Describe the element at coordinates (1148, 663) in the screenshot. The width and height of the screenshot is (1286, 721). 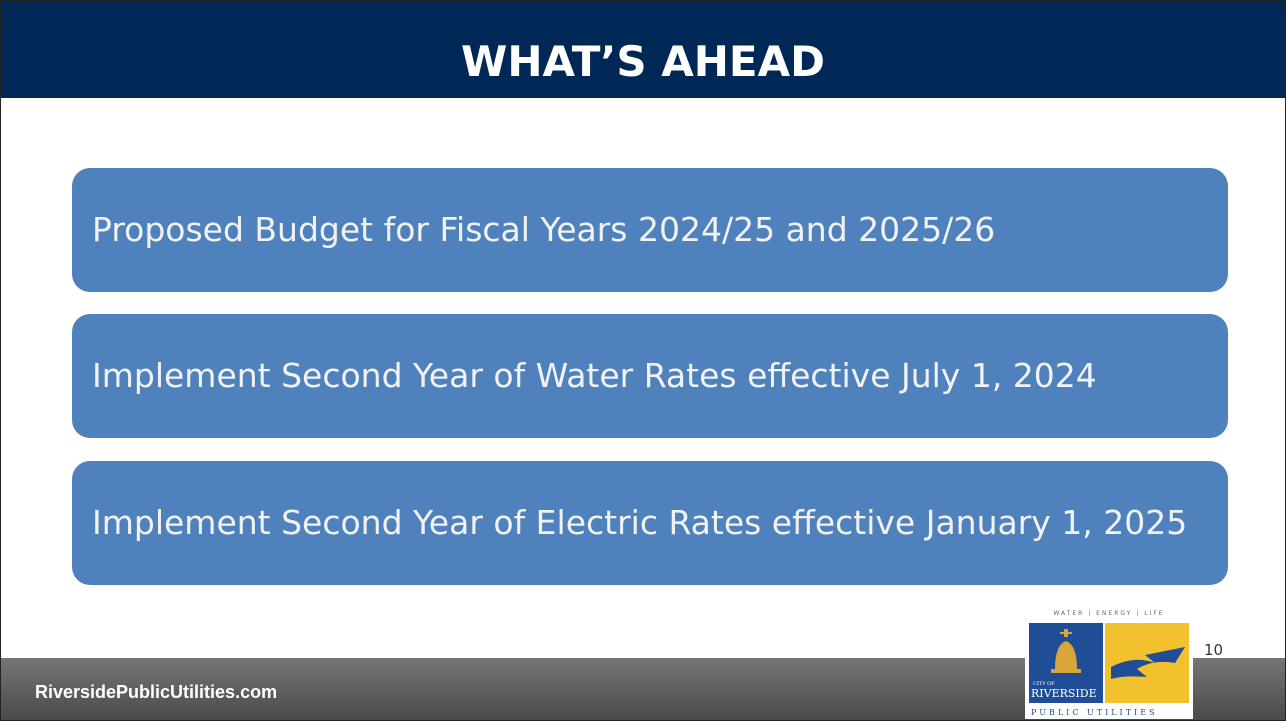
I see `logo-wave` at that location.